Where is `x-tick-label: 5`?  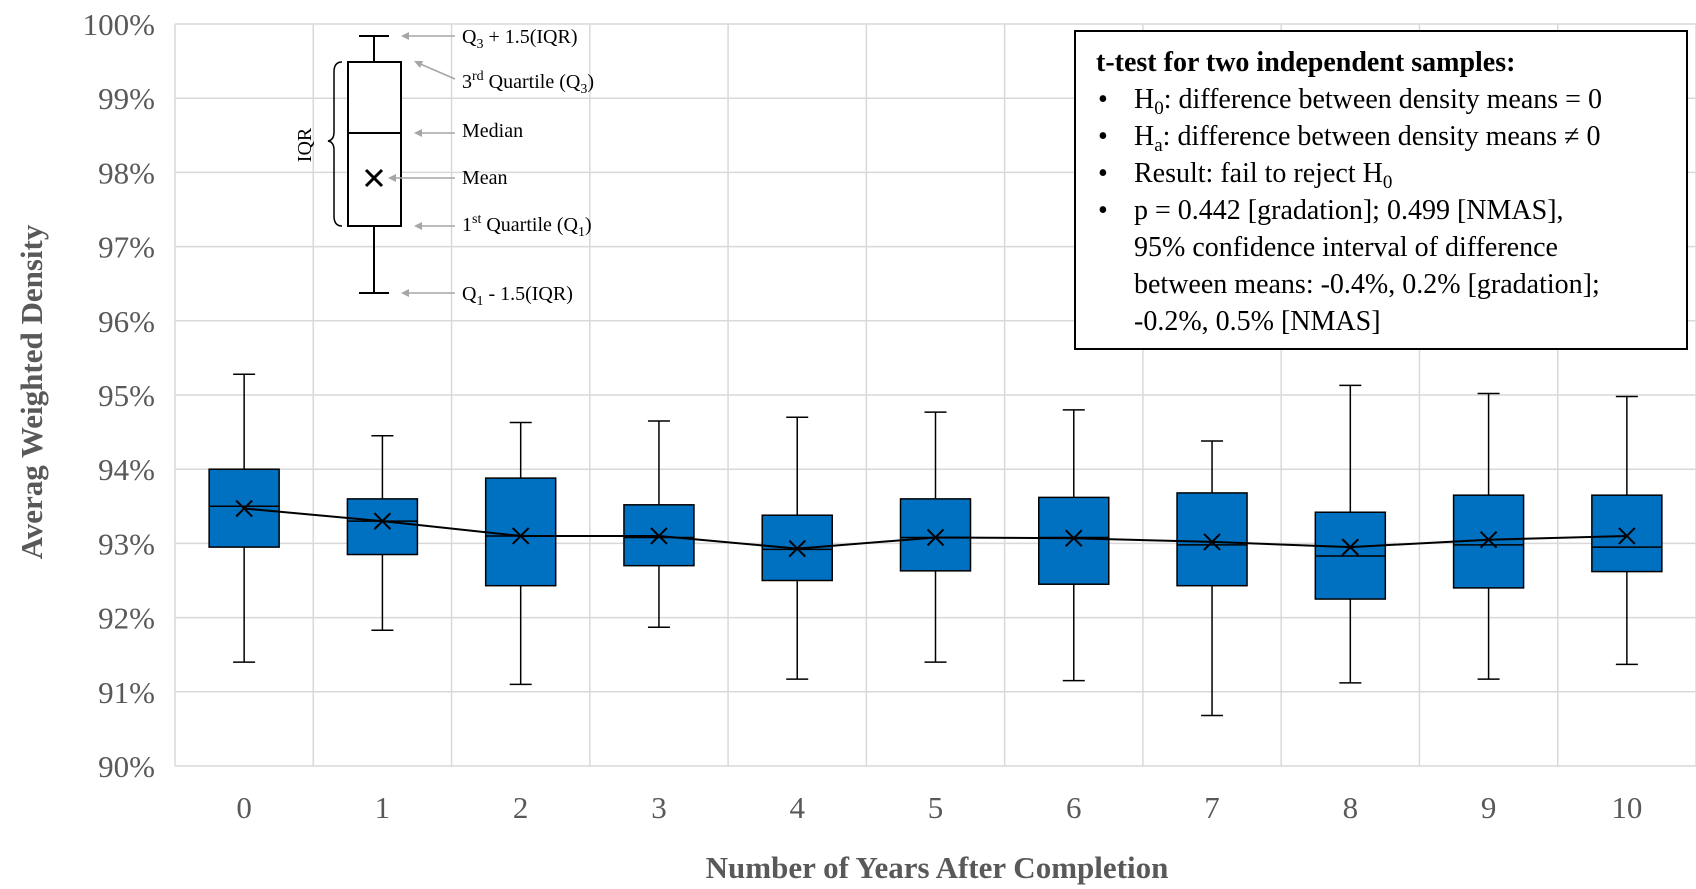 x-tick-label: 5 is located at coordinates (936, 807).